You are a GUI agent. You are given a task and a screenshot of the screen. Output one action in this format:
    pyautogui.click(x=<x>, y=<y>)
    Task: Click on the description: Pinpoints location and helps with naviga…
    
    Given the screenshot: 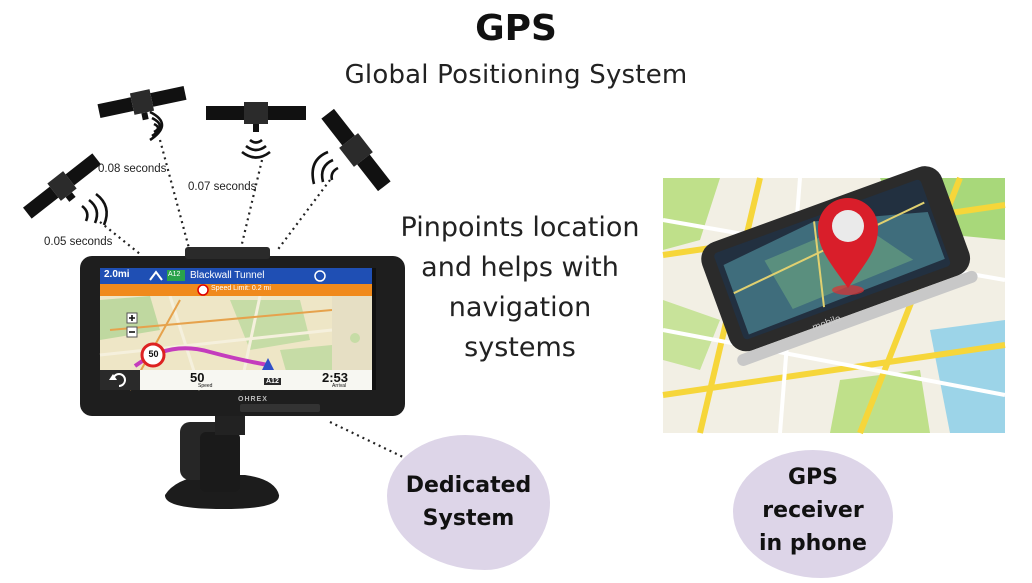 What is the action you would take?
    pyautogui.click(x=520, y=288)
    